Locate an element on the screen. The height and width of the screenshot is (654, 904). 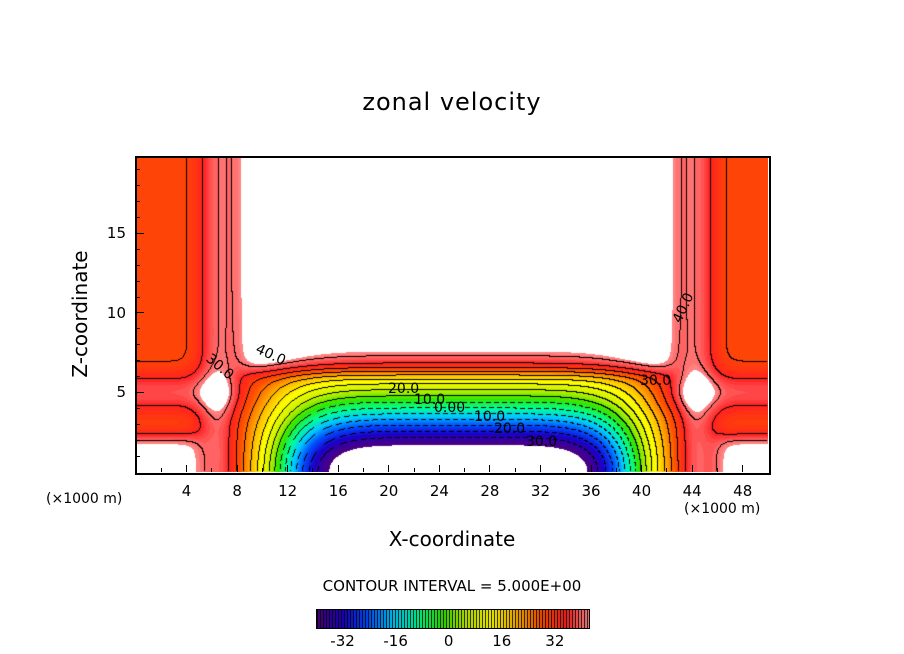
x-unit-label-right: (×1000 m) is located at coordinates (722, 509).